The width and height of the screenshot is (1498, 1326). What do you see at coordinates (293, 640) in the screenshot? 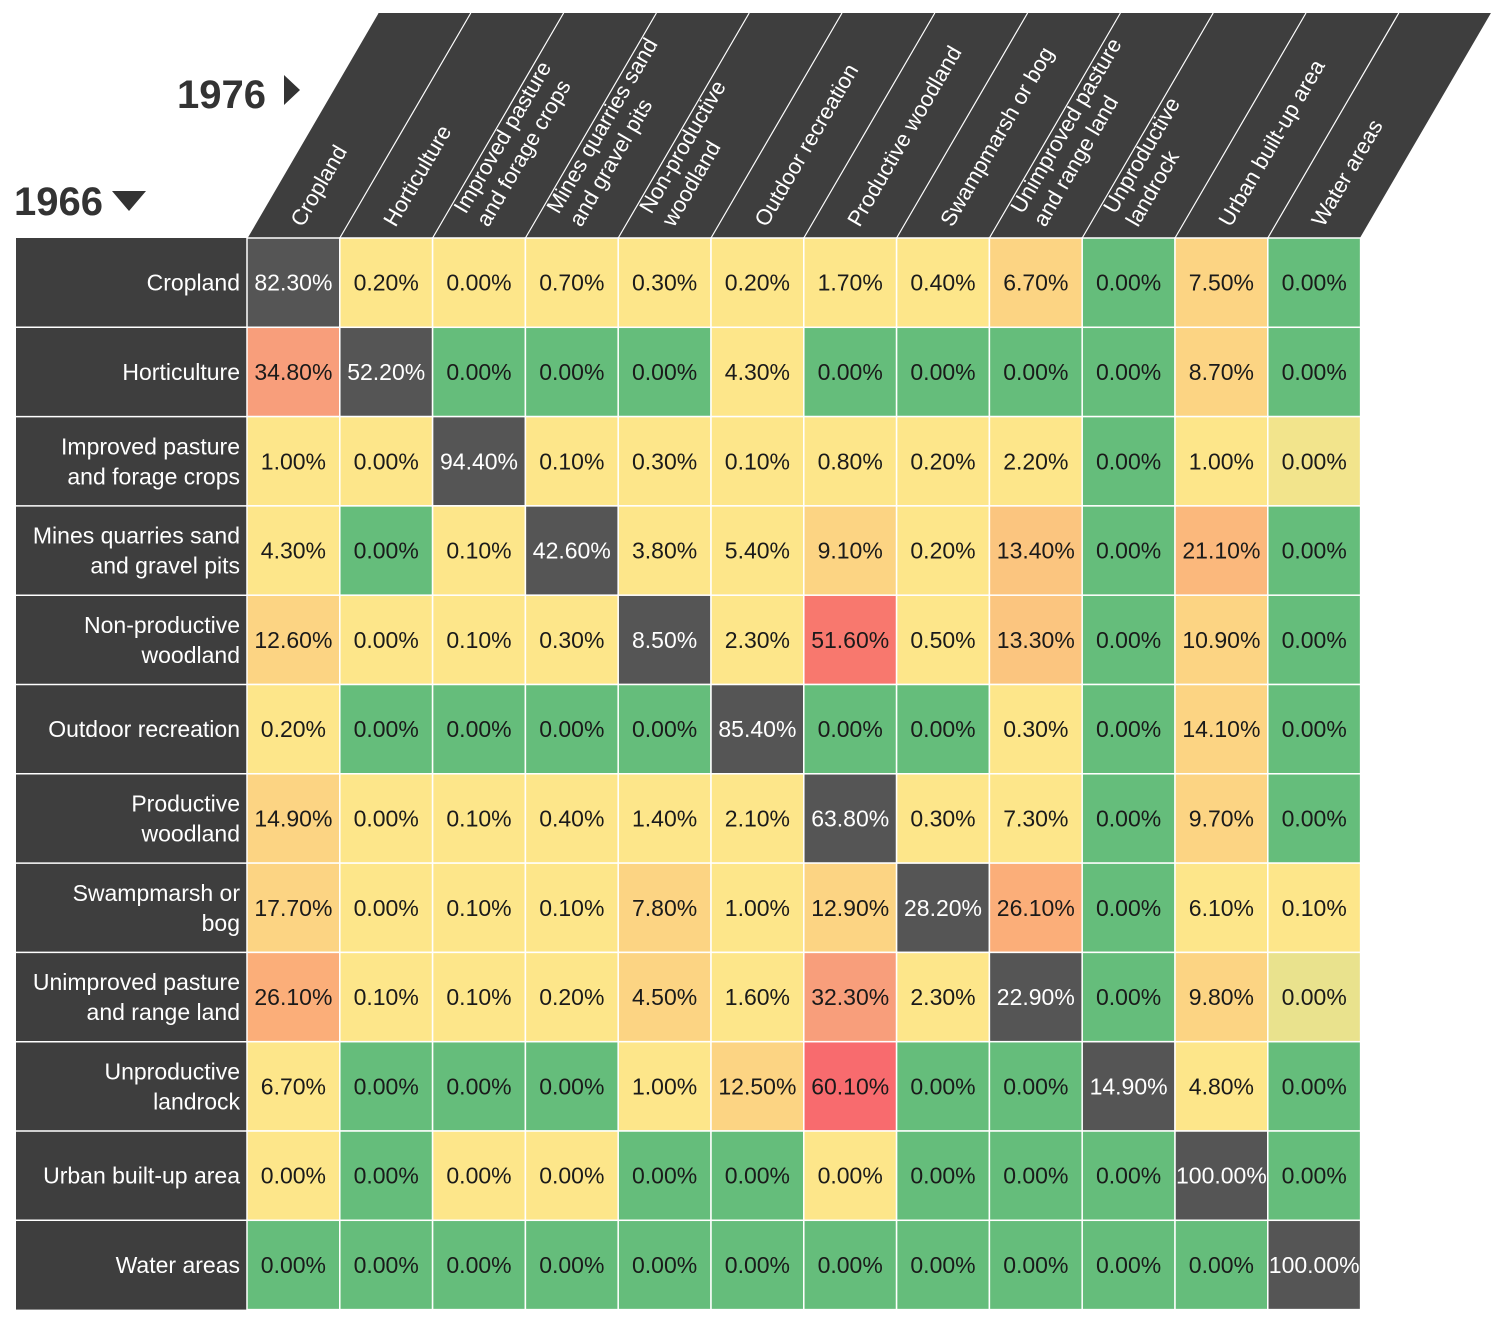
I see `cell-value-label: 12.60%` at bounding box center [293, 640].